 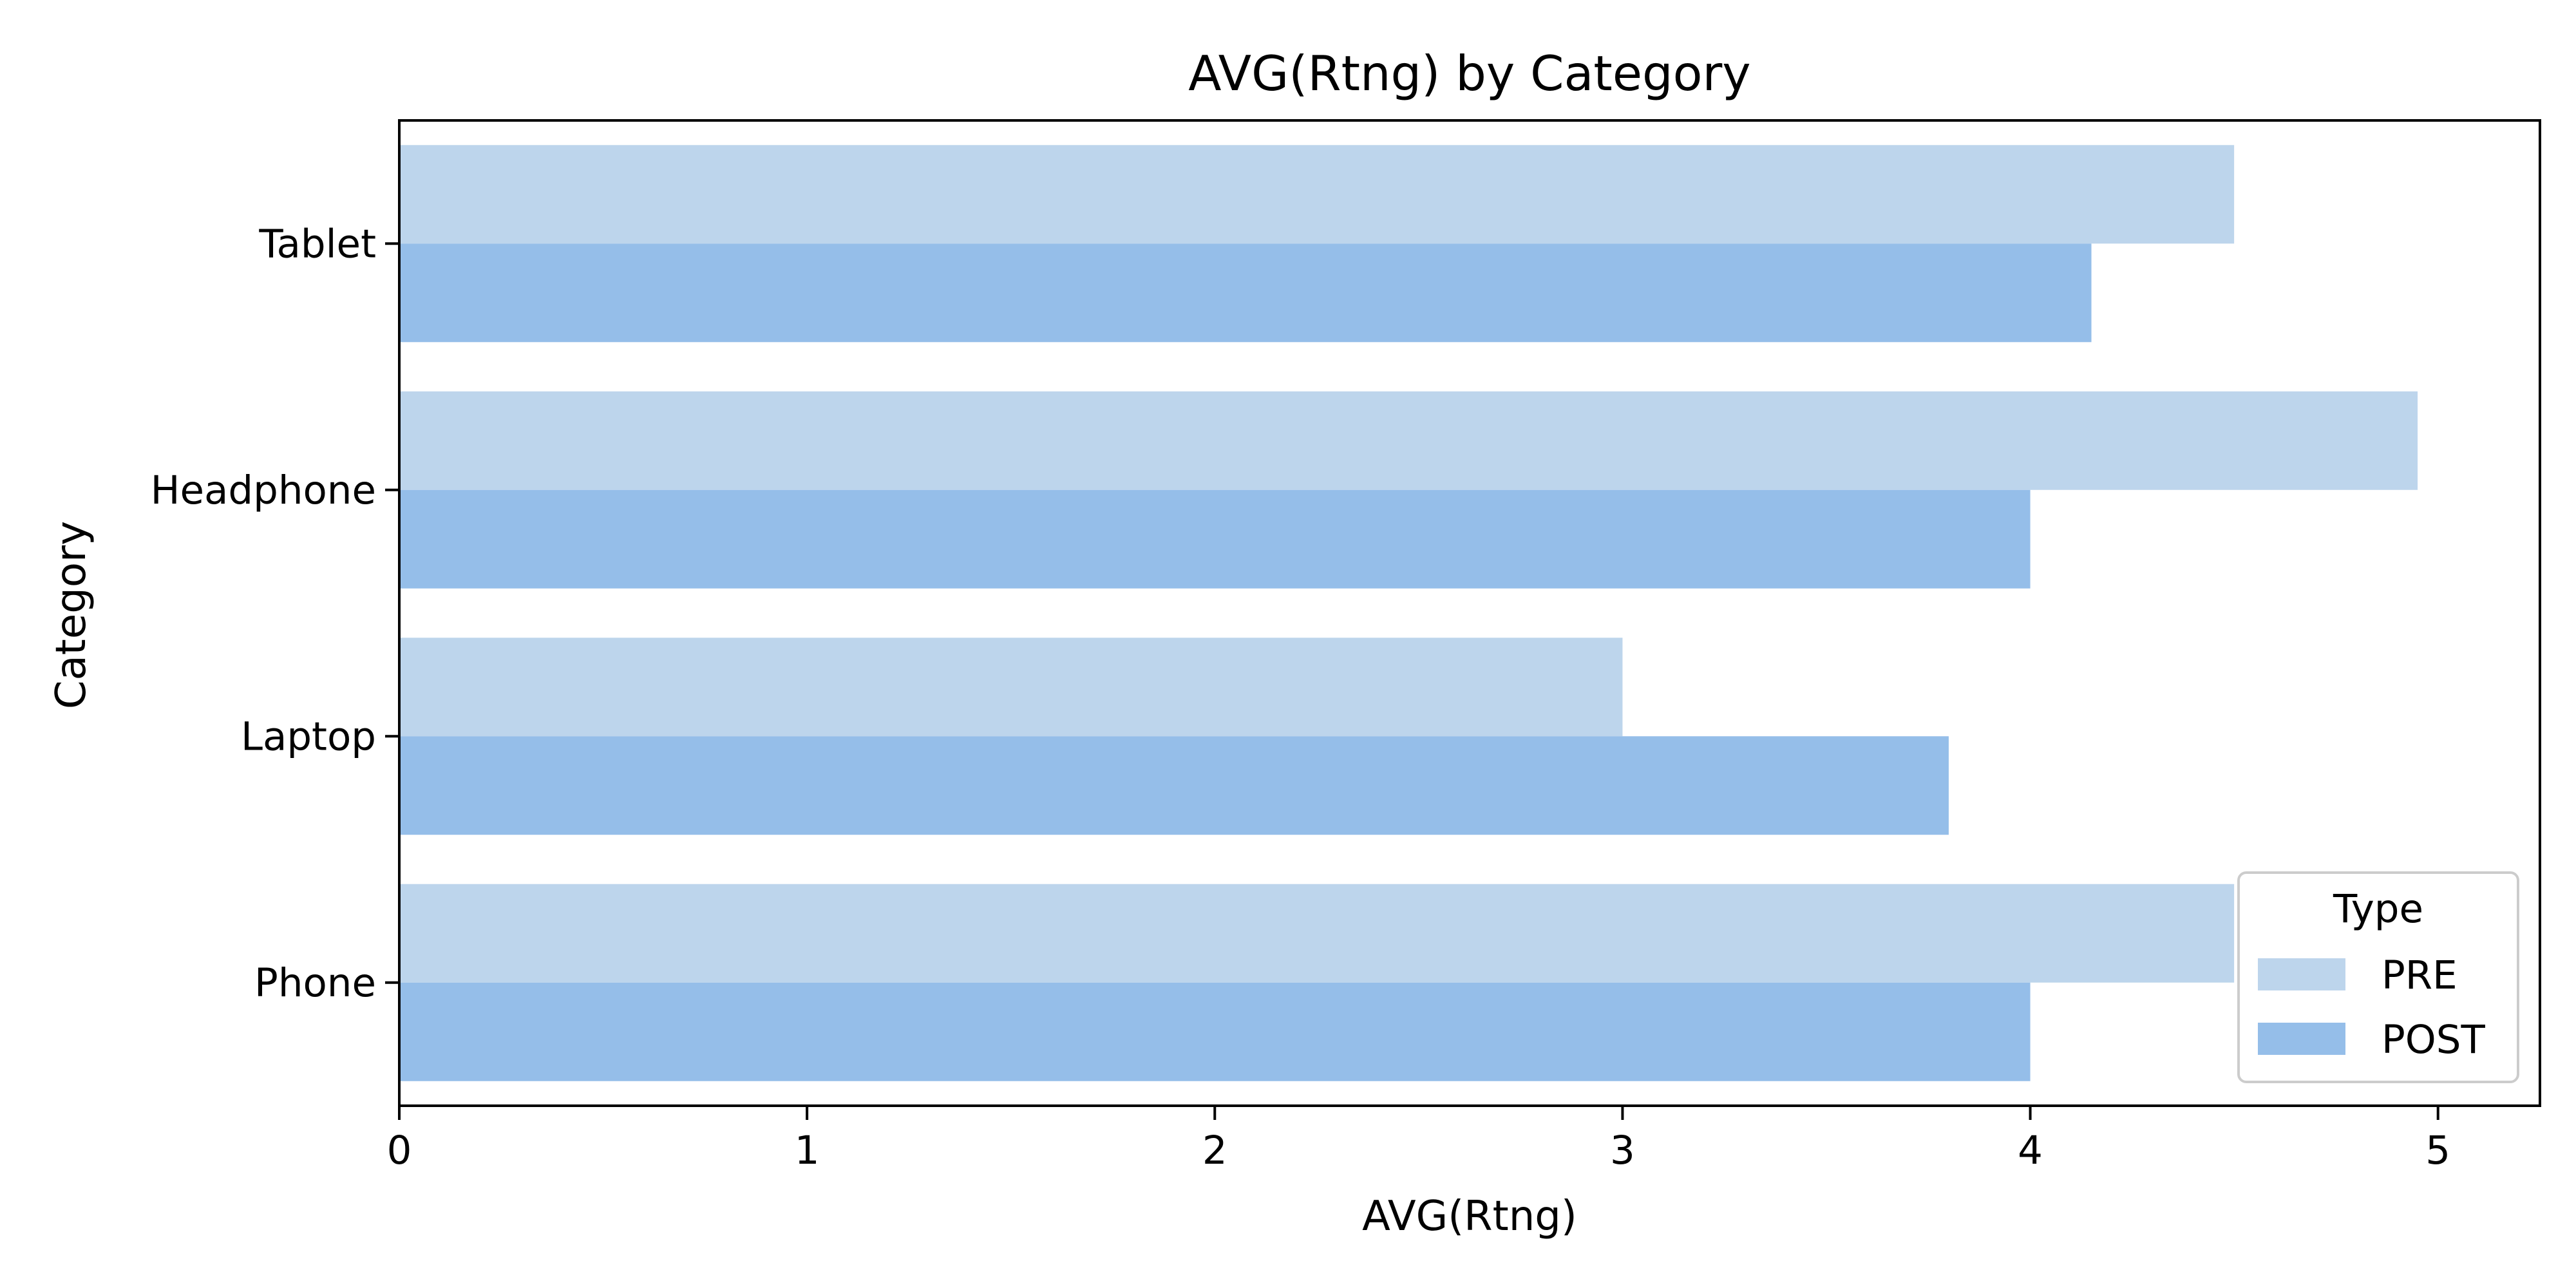 What do you see at coordinates (1011, 687) in the screenshot?
I see `bar-laptop-pre` at bounding box center [1011, 687].